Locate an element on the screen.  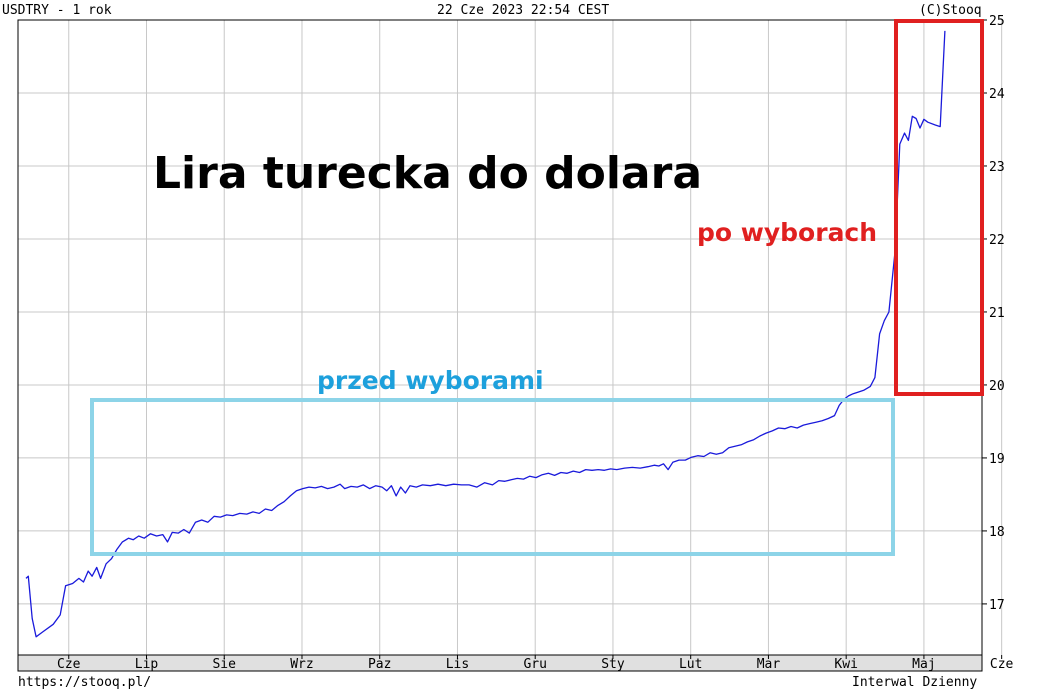
y-tick-label: 25 is located at coordinates (997, 21).